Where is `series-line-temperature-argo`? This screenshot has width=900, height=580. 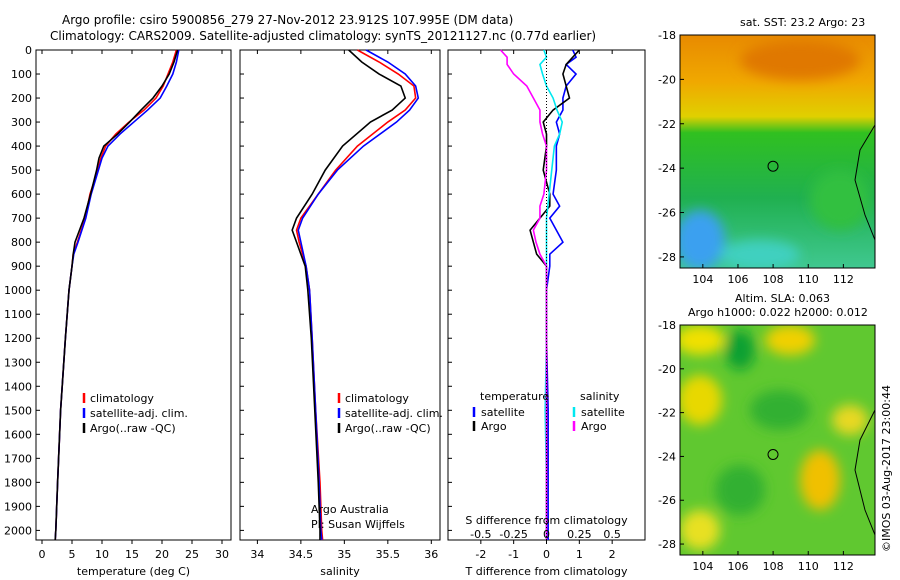 series-line-temperature-argo is located at coordinates (554, 294).